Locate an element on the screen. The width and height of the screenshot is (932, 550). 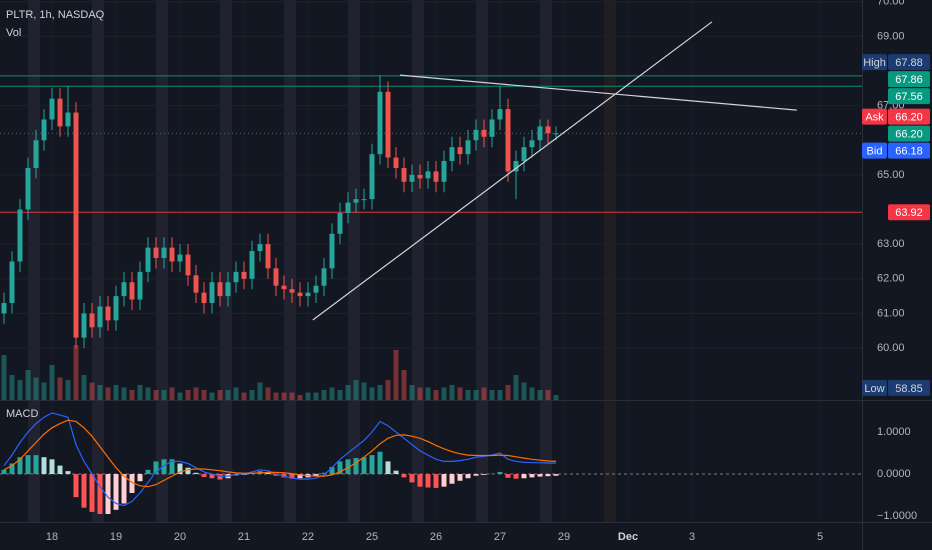
y-tick-label: 70.00 is located at coordinates (891, 4).